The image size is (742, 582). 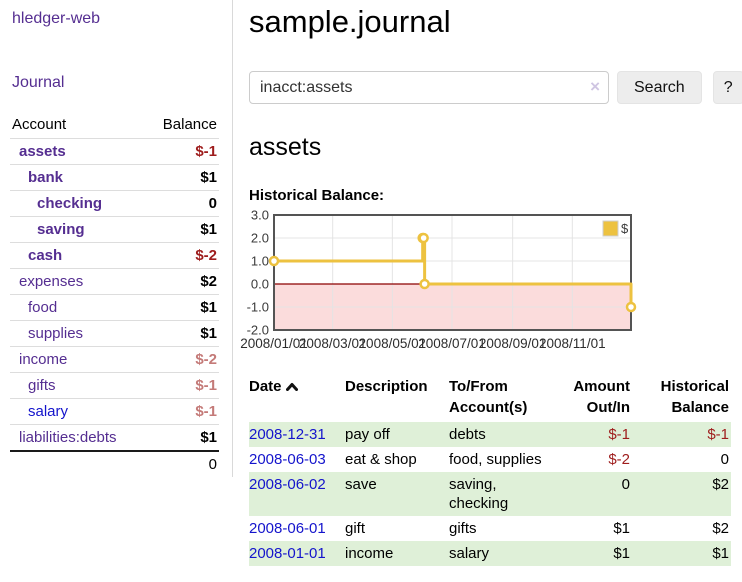 I want to click on x-tick-label: 2008/07/01, so click(x=452, y=343).